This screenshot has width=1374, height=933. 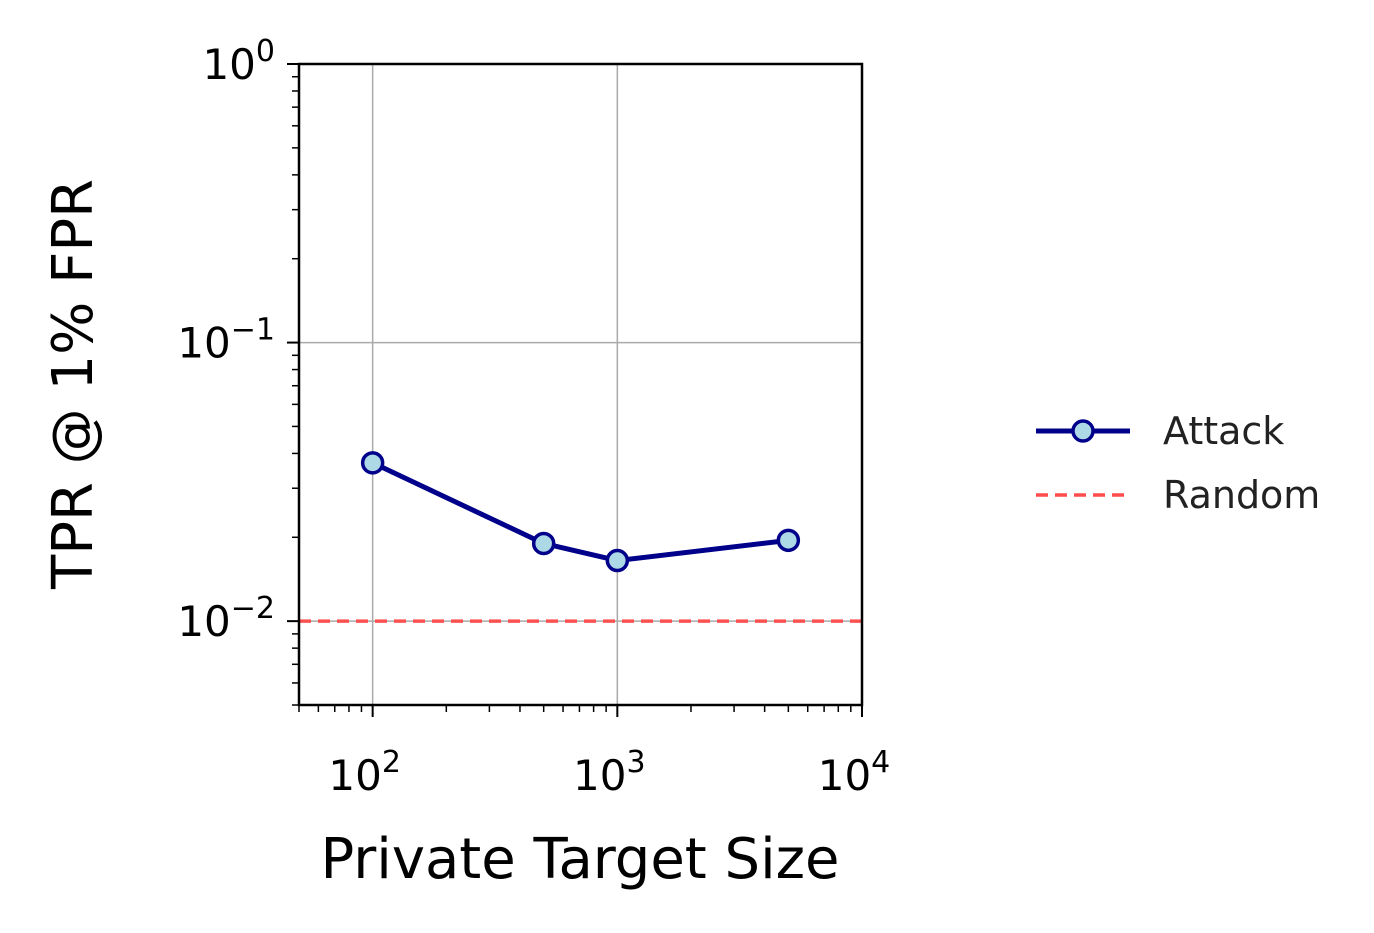 I want to click on y-axis-label: TPR @ 1% FPR, so click(x=73, y=384).